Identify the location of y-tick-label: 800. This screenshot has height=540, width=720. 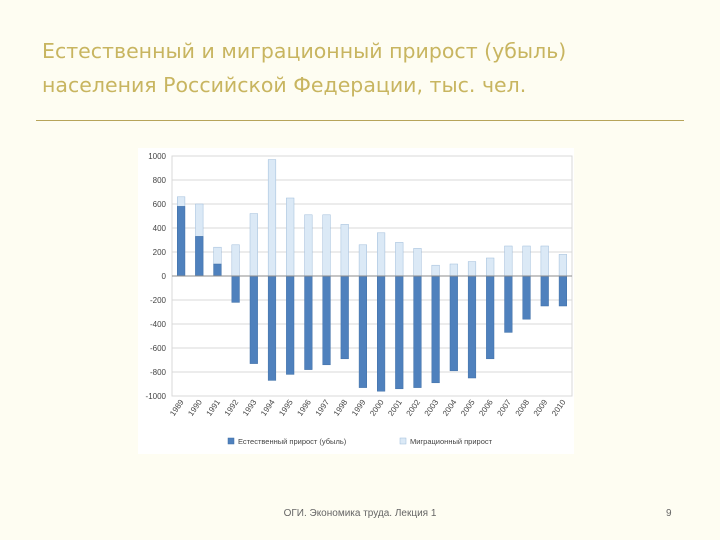
(160, 180).